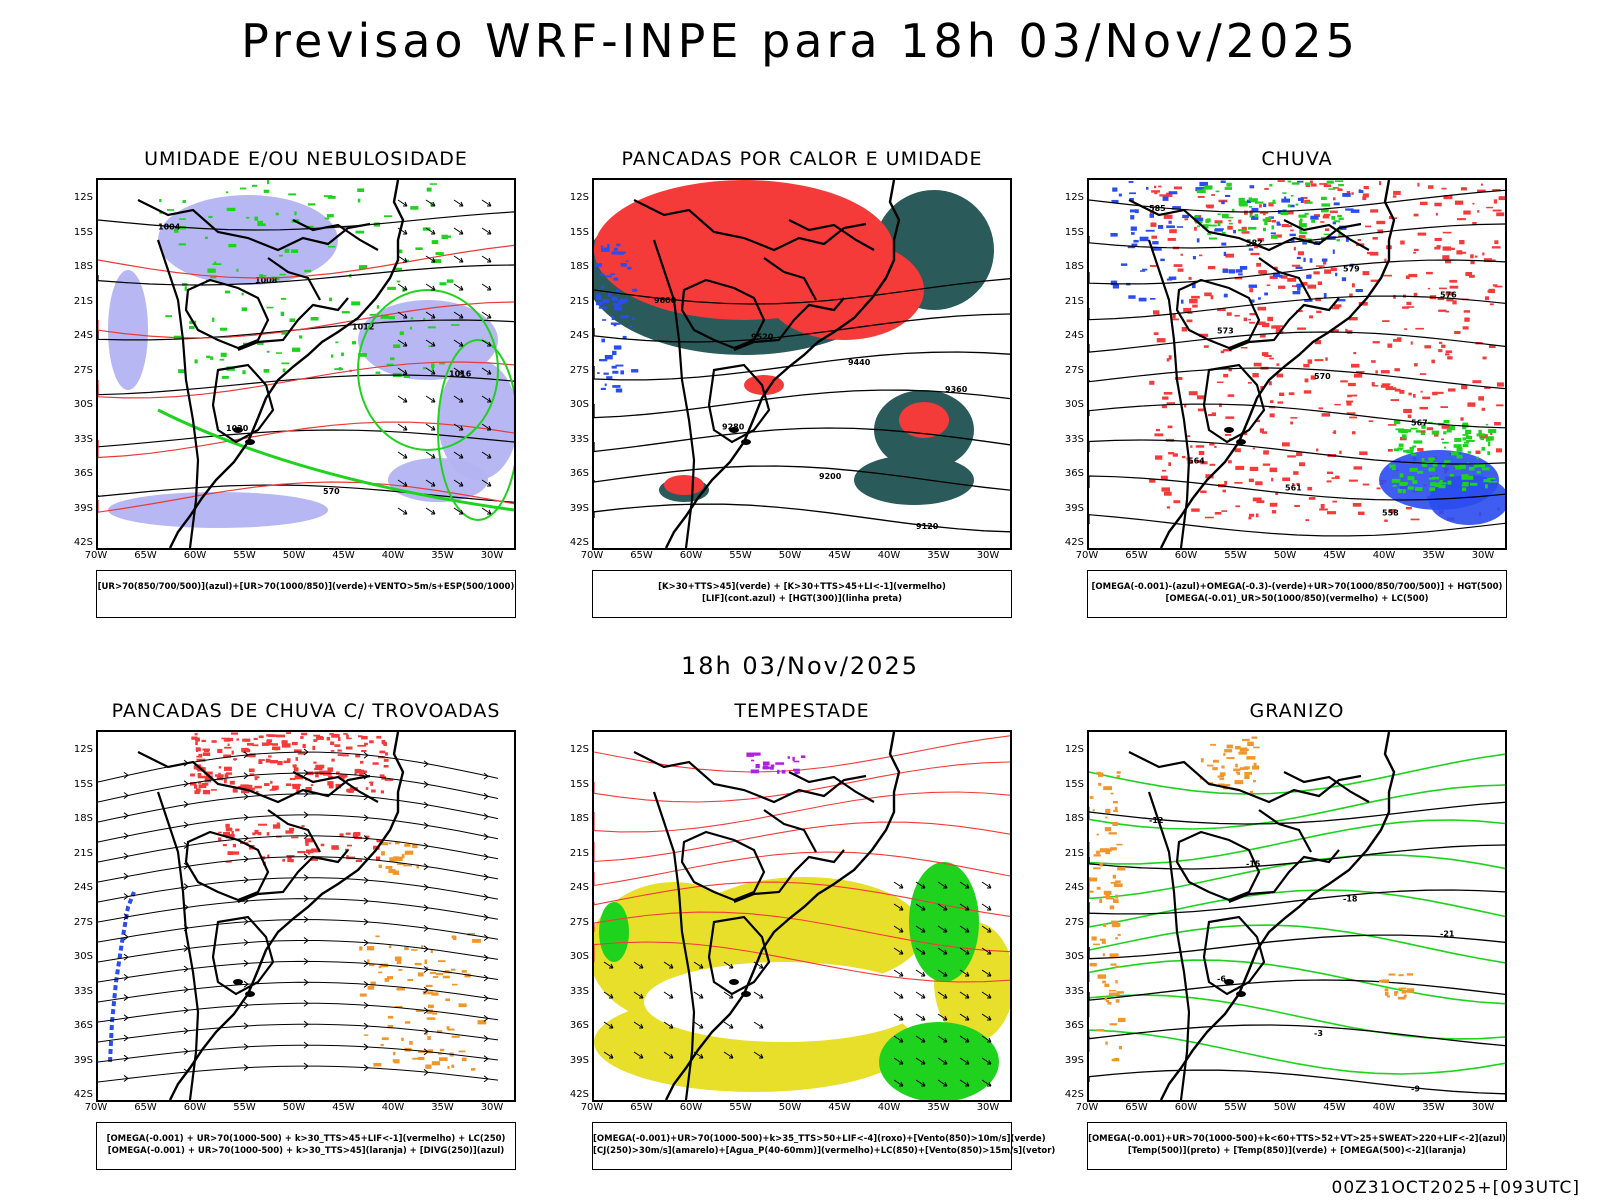 The width and height of the screenshot is (1600, 1200). I want to click on latitude-tick-label: 12S, so click(1074, 197).